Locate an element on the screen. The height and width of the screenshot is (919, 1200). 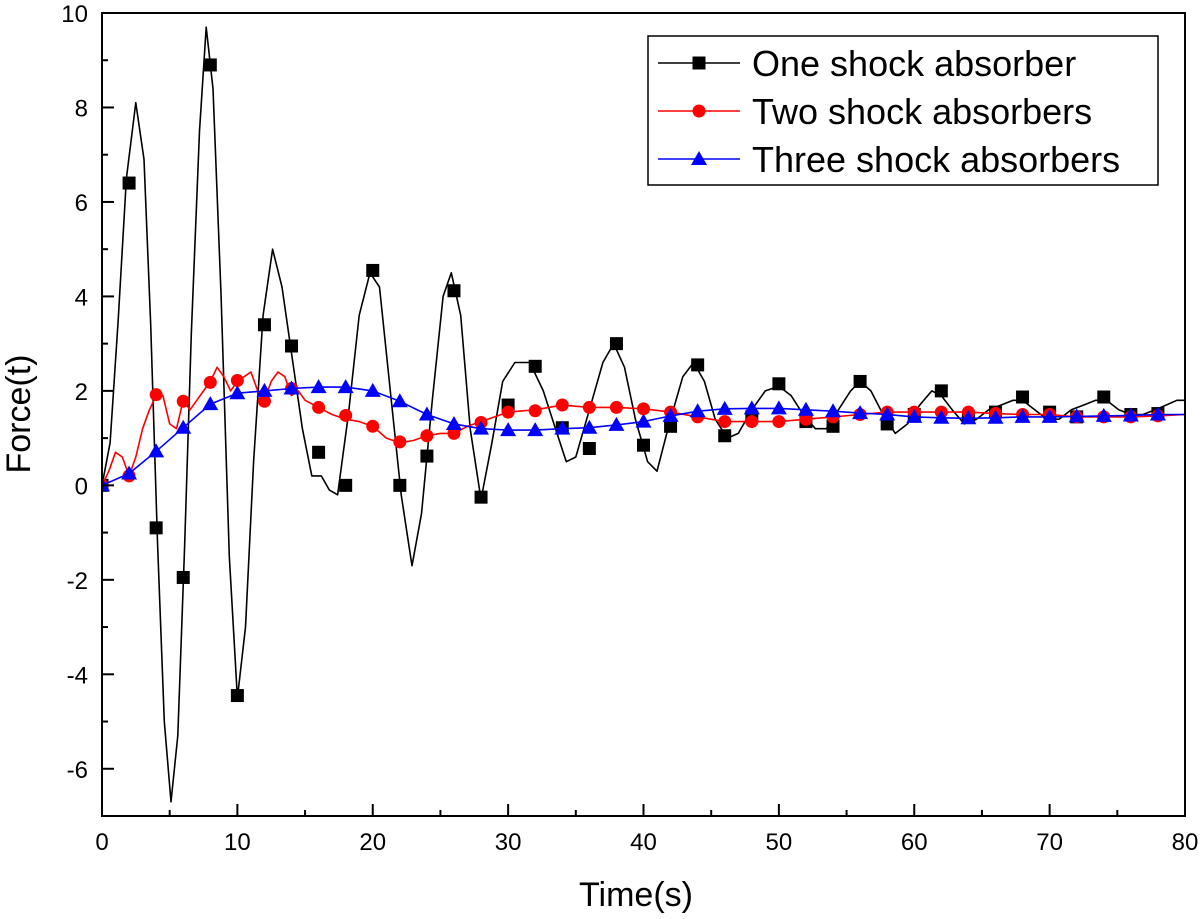
legend-label: One shock absorber is located at coordinates (914, 63).